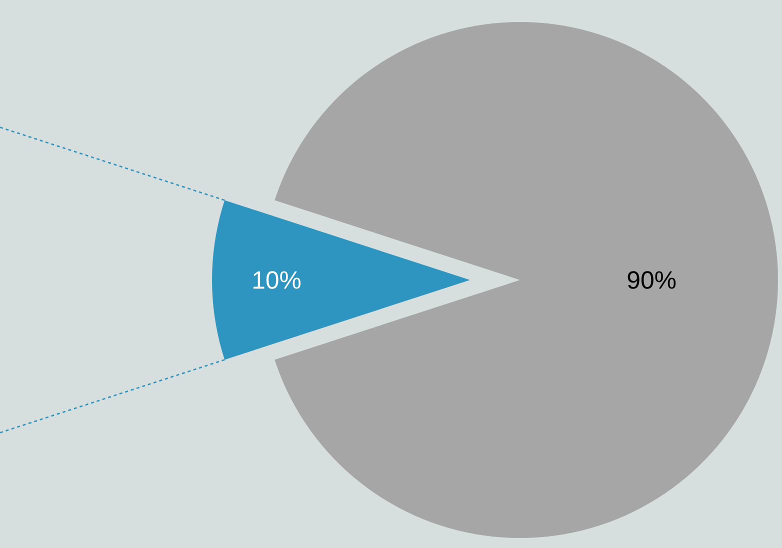  I want to click on data-label: 90%, so click(652, 280).